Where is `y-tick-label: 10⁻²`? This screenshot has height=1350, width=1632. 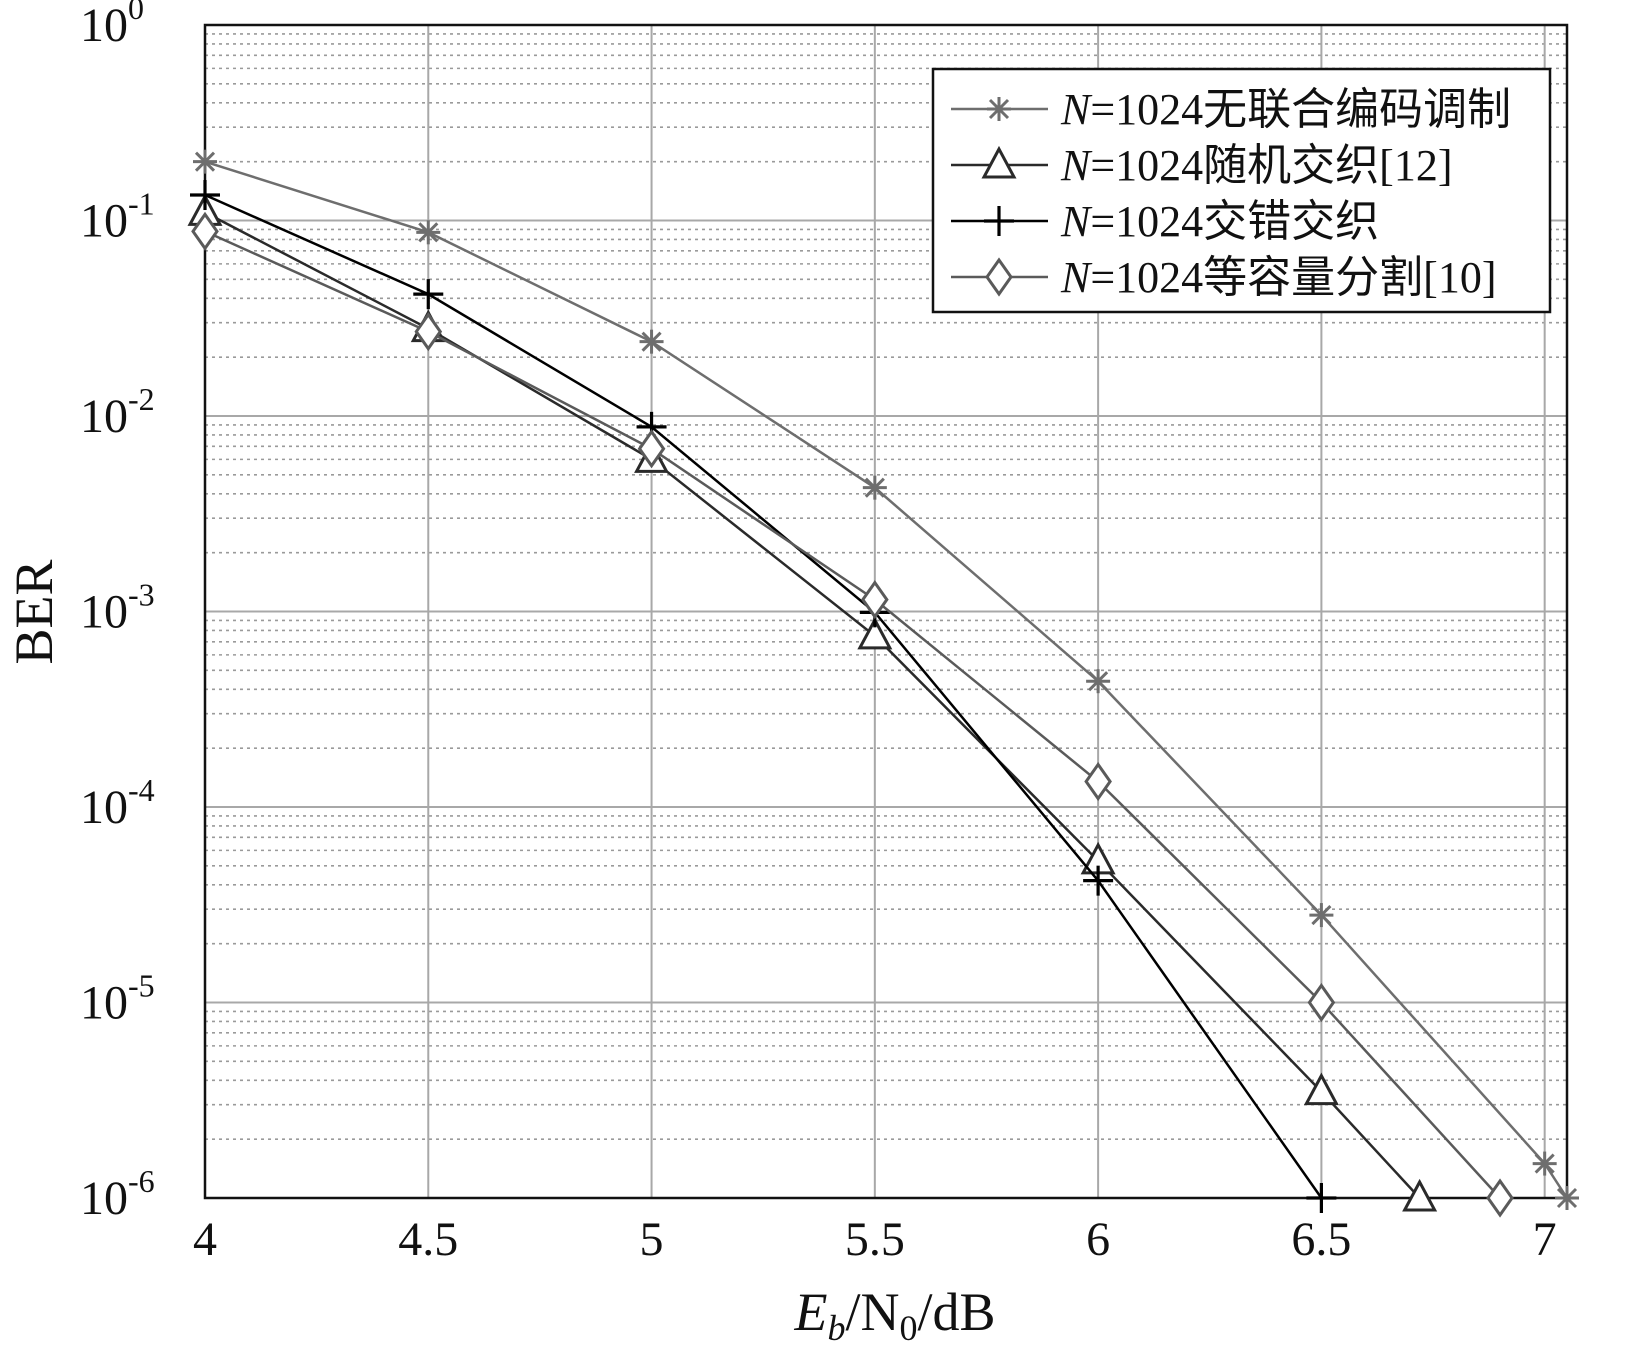 y-tick-label: 10⁻² is located at coordinates (117, 412).